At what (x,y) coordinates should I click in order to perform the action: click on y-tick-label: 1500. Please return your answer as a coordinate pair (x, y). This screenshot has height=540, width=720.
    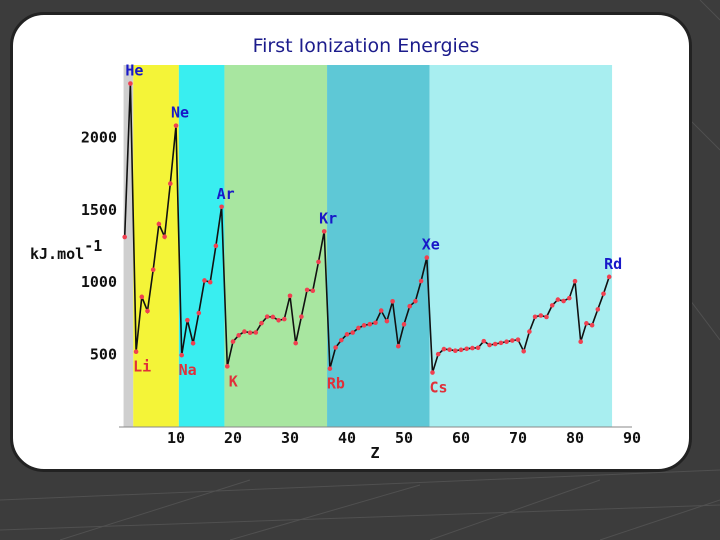
    Looking at the image, I should click on (99, 210).